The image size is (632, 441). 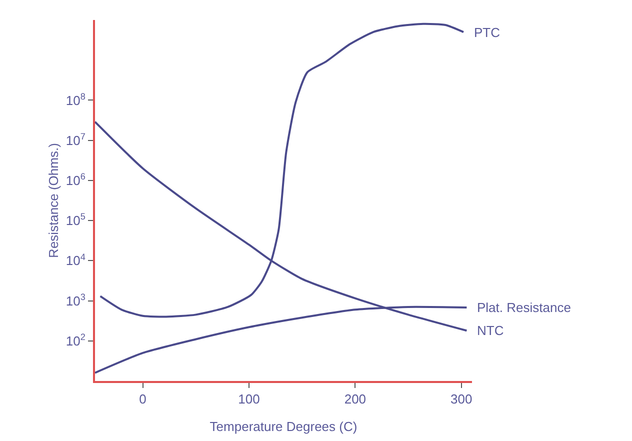 What do you see at coordinates (76, 180) in the screenshot?
I see `y-tick-label: 10$^{6}$` at bounding box center [76, 180].